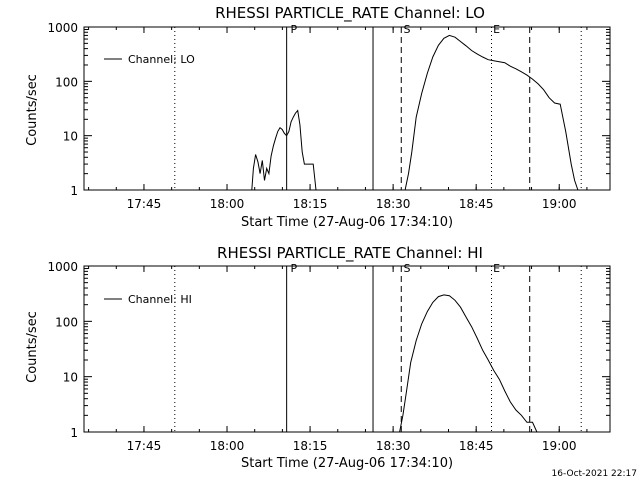  What do you see at coordinates (160, 299) in the screenshot?
I see `legend-label: Channel: HI` at bounding box center [160, 299].